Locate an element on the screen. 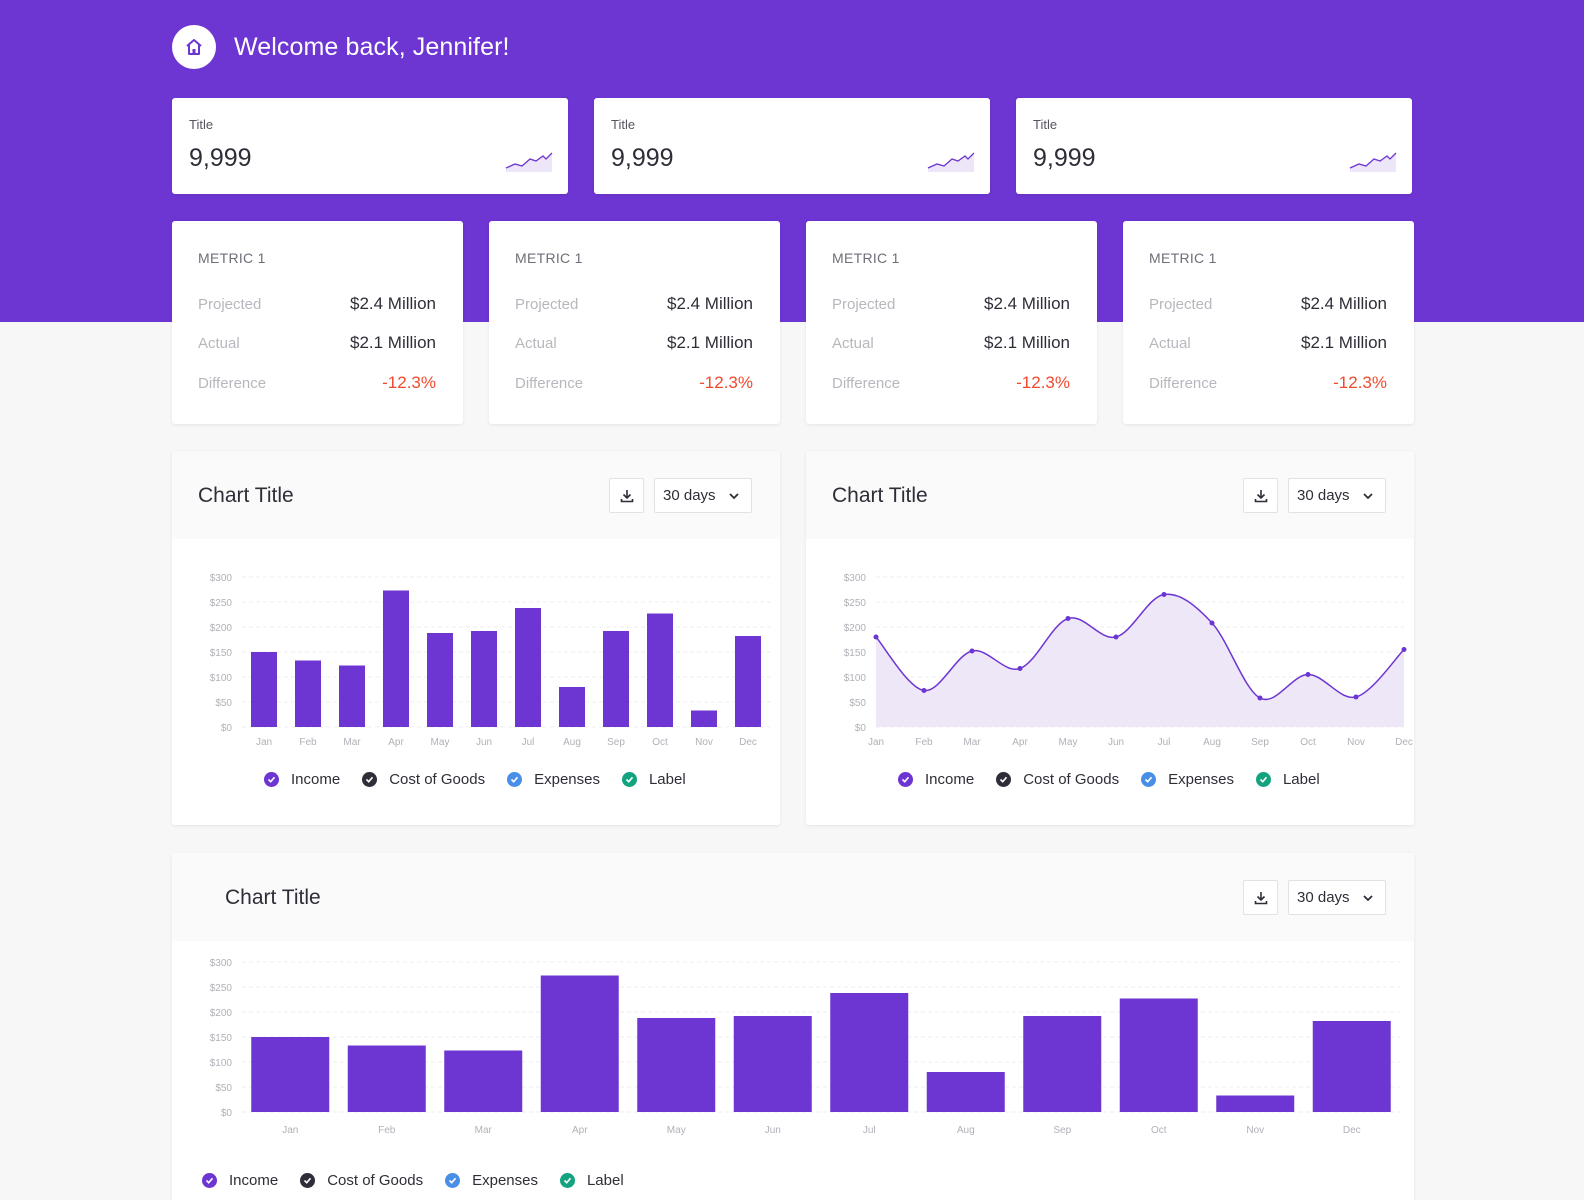  sparkline-icon is located at coordinates (1373, 162).